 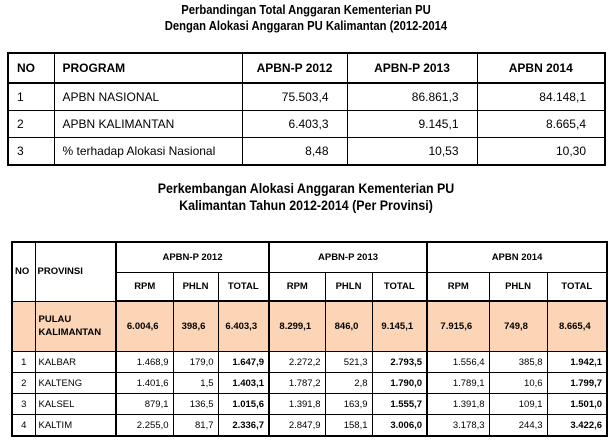 What do you see at coordinates (31, 124) in the screenshot?
I see `table1-cell-no: 2` at bounding box center [31, 124].